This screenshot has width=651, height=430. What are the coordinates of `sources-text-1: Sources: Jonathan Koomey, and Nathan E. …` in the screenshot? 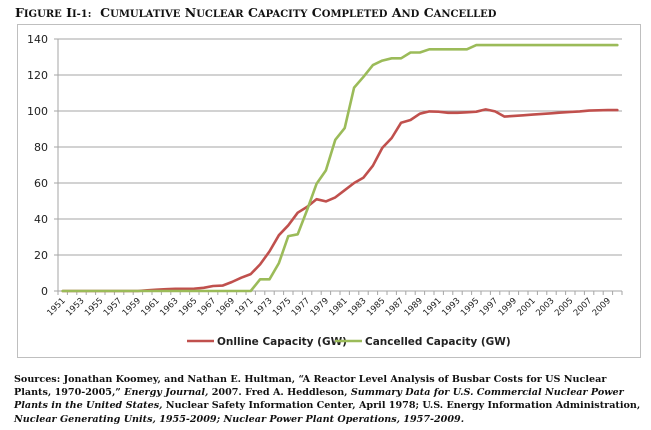 It's located at (310, 386).